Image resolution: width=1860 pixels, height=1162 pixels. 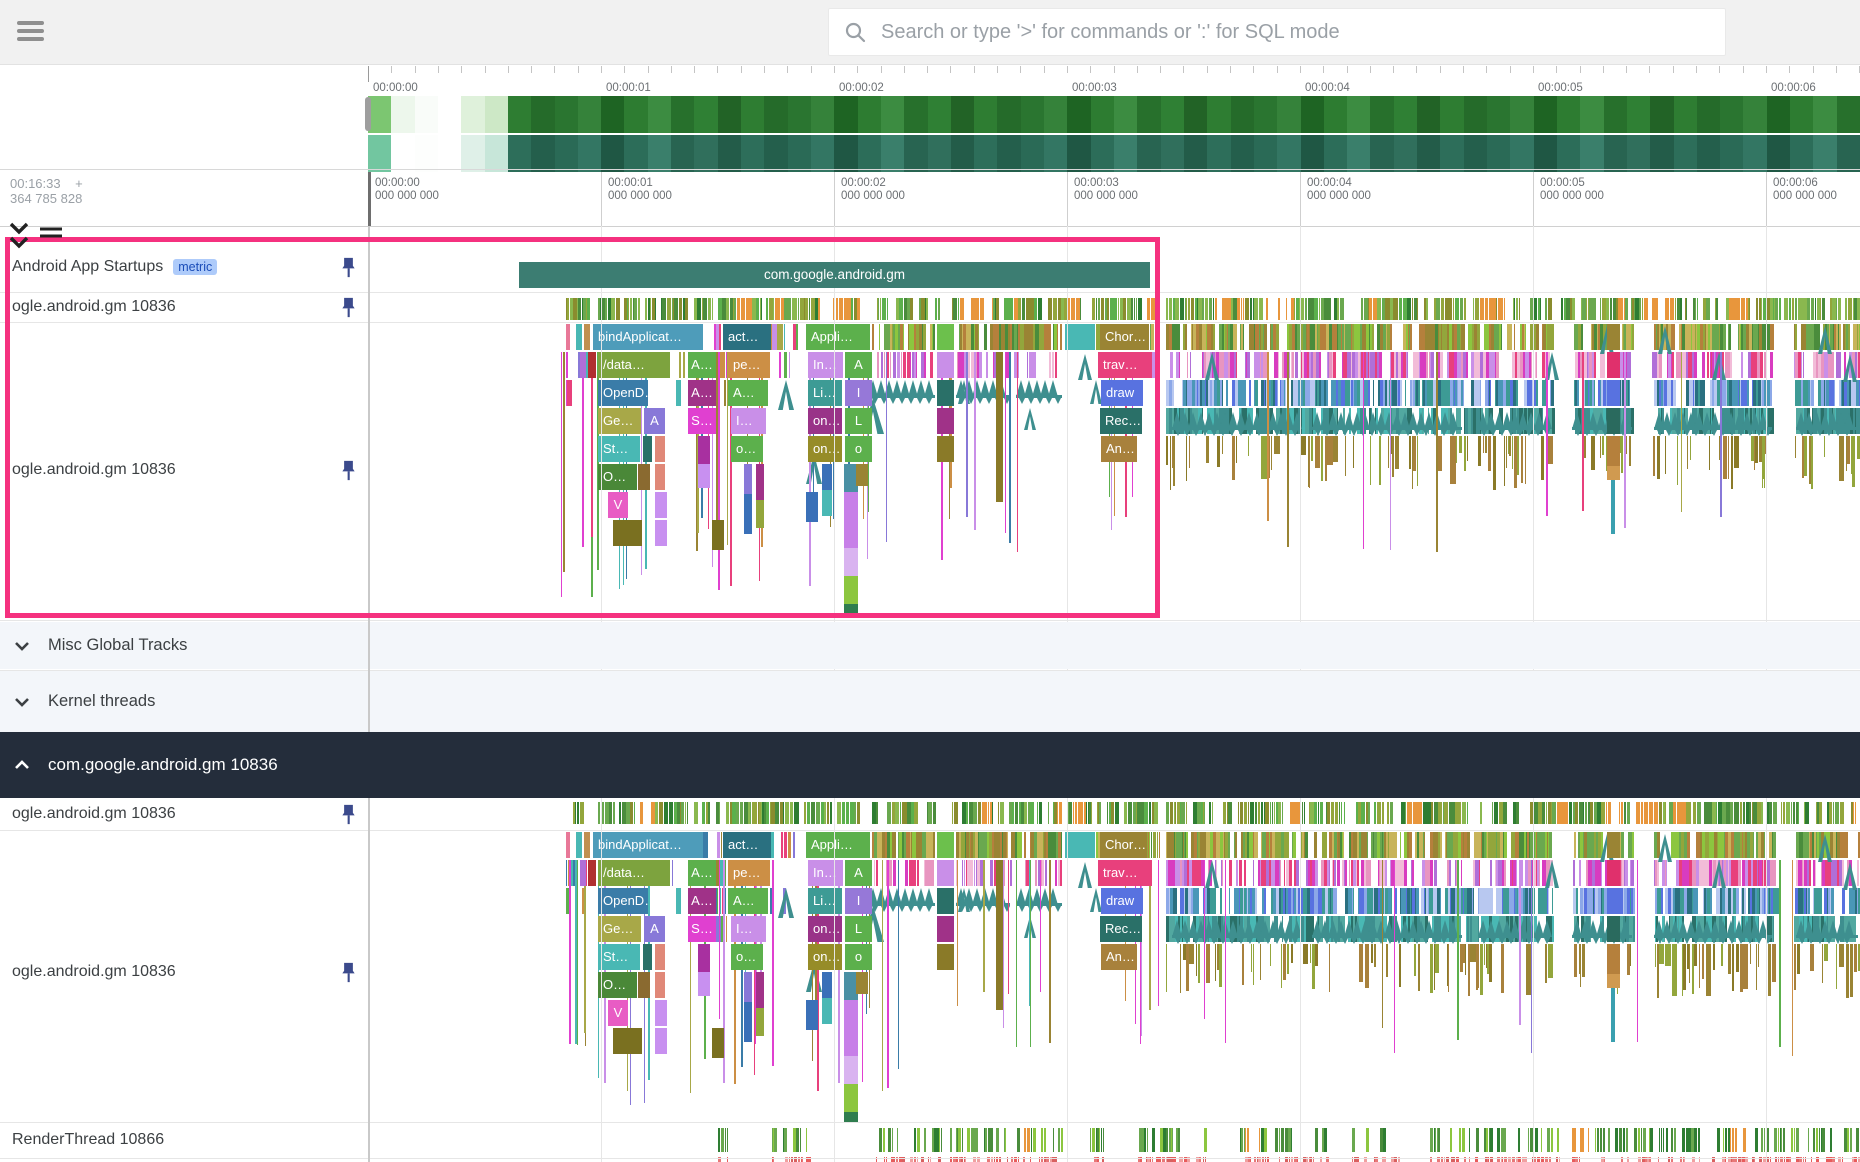 What do you see at coordinates (368, 114) in the screenshot?
I see `minimap-drag-handle` at bounding box center [368, 114].